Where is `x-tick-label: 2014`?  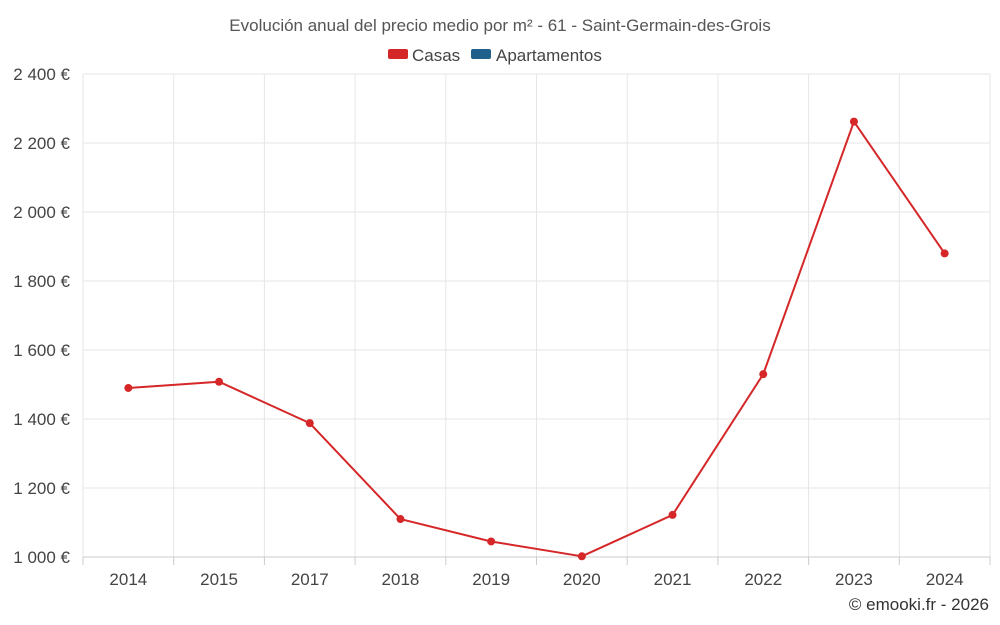 x-tick-label: 2014 is located at coordinates (128, 579).